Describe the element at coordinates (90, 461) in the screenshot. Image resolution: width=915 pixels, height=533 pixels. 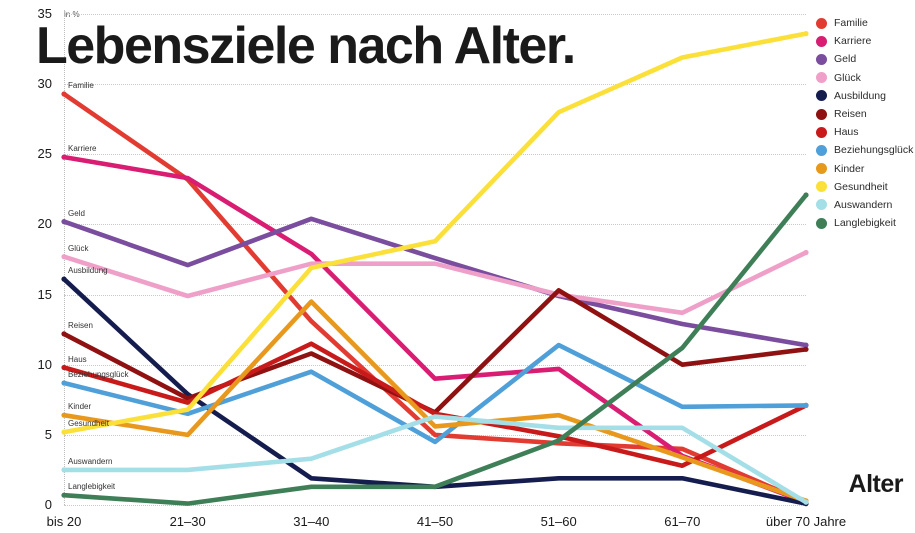
I see `series-label: Auswandern` at that location.